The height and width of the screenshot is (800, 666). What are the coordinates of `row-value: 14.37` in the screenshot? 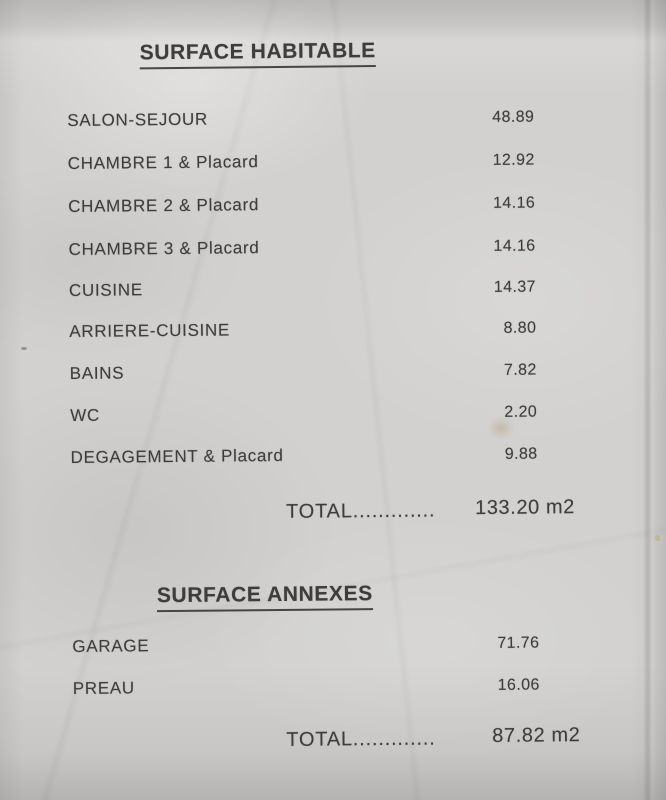 It's located at (515, 287).